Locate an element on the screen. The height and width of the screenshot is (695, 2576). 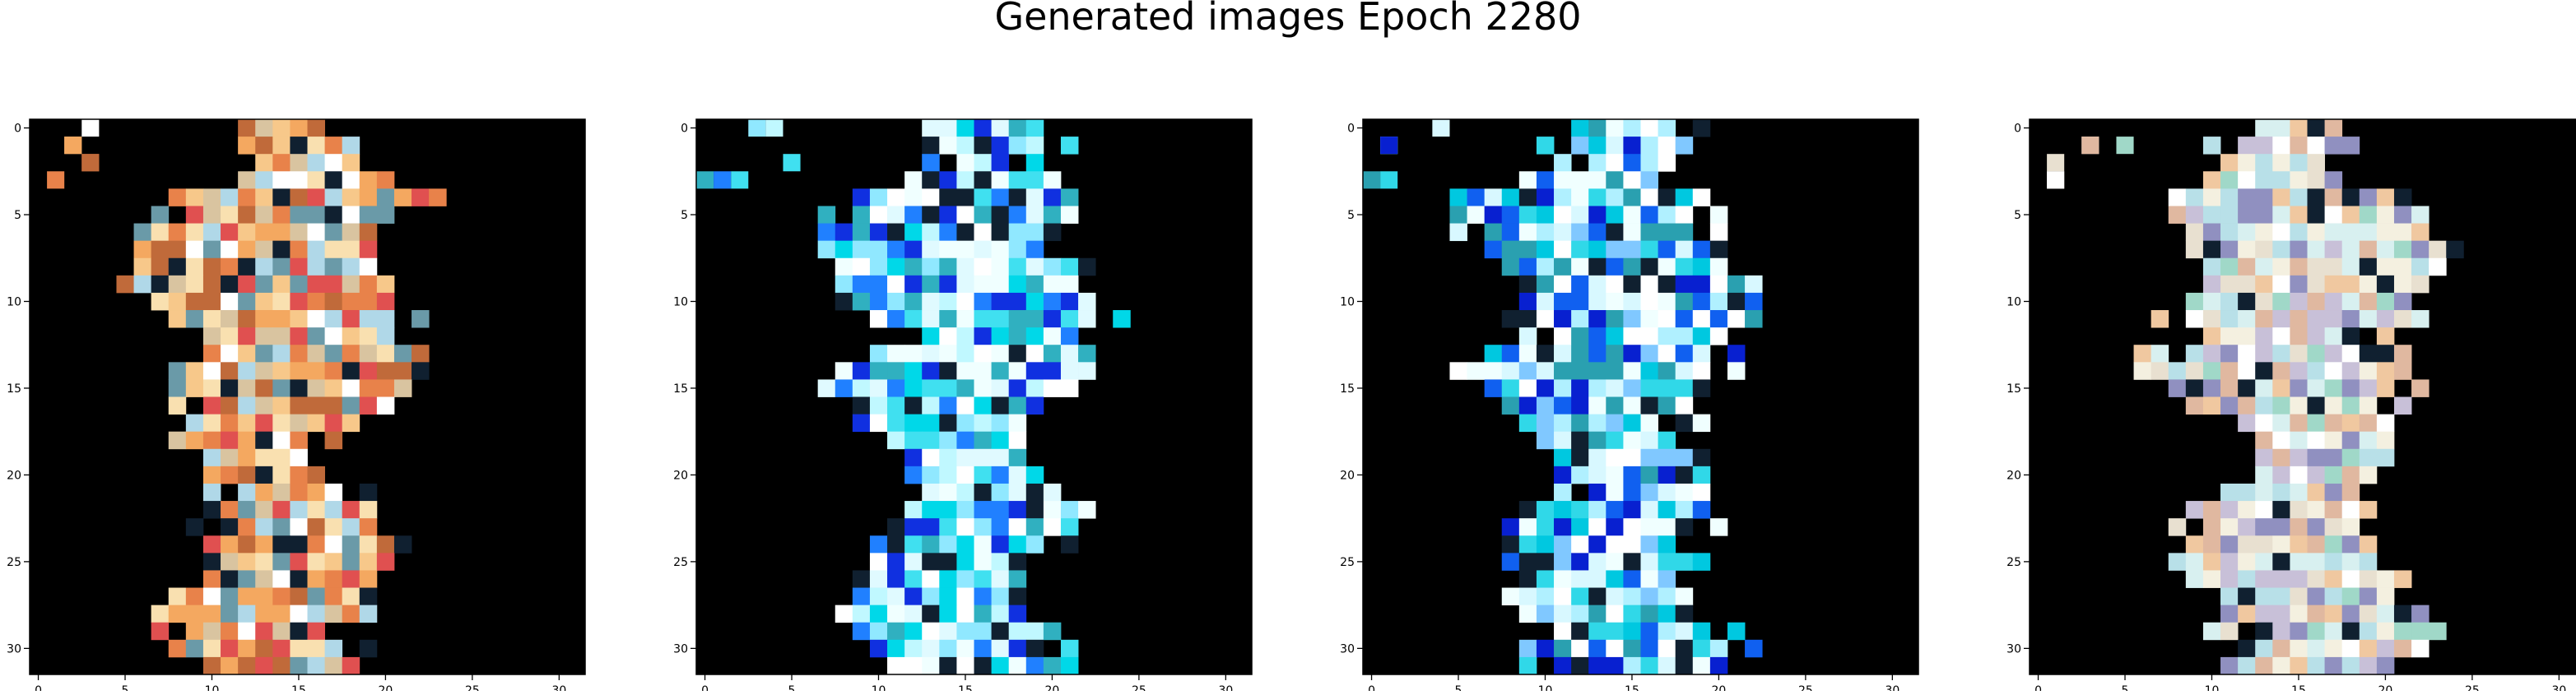
x-tick-label: 30 is located at coordinates (2558, 687).